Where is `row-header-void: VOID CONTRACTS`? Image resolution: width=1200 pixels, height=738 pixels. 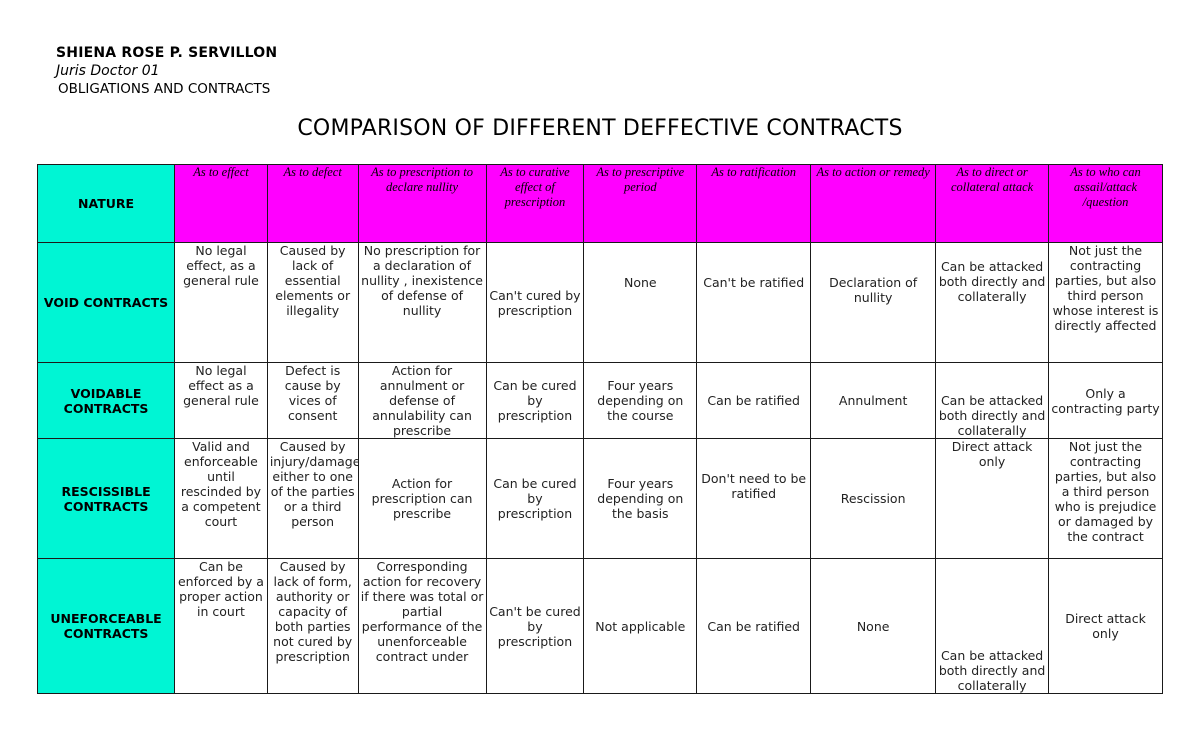
row-header-void: VOID CONTRACTS is located at coordinates (106, 302).